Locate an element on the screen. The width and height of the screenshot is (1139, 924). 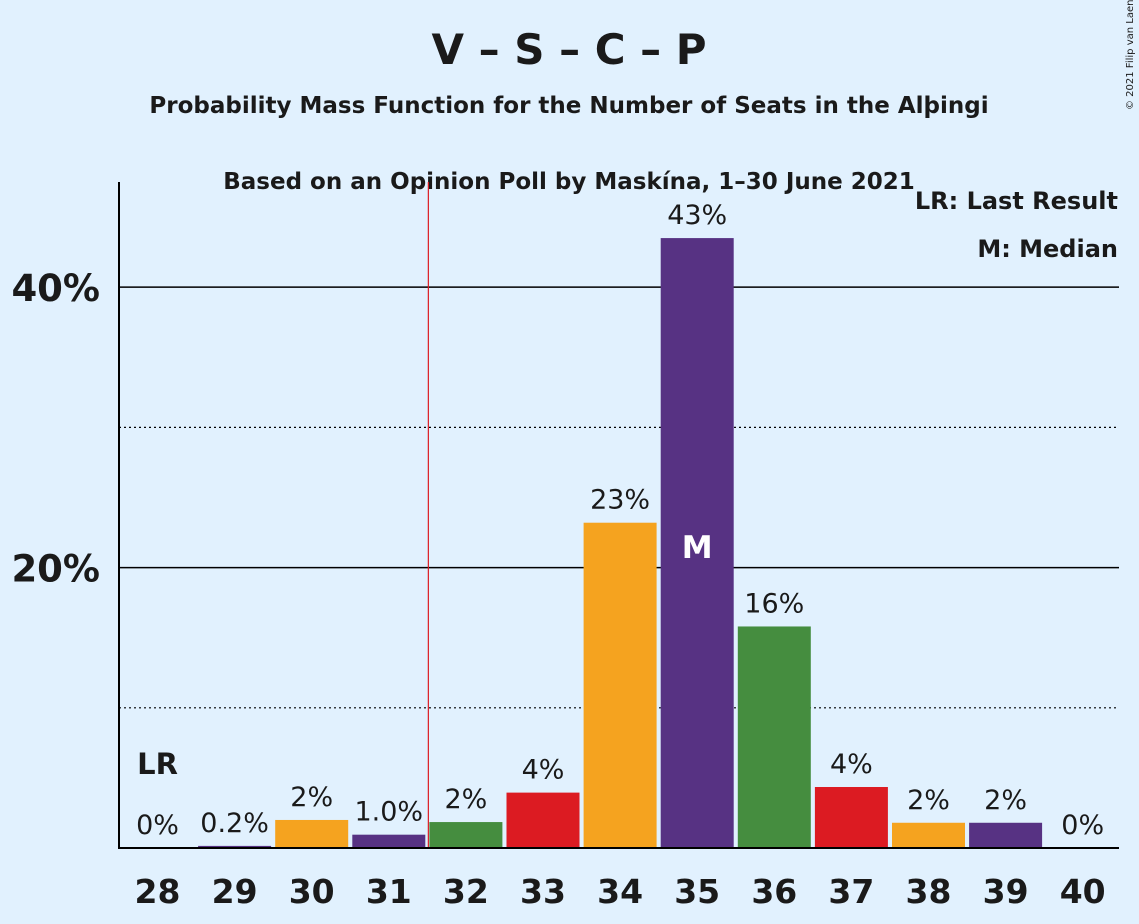
x-tick-label-31: 31 is located at coordinates (389, 891).